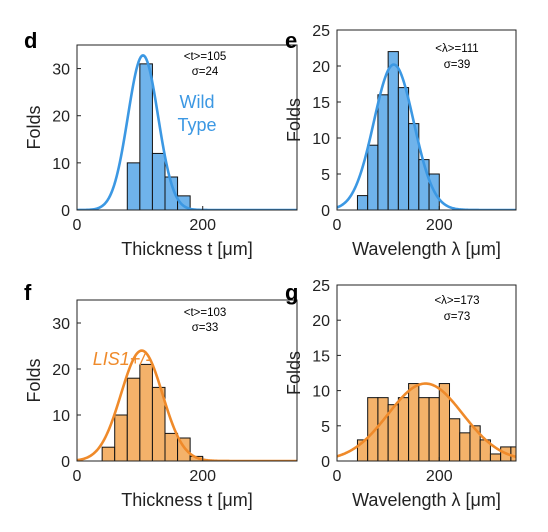  Describe the element at coordinates (205, 313) in the screenshot. I see `mean-stat: <t>=103` at that location.